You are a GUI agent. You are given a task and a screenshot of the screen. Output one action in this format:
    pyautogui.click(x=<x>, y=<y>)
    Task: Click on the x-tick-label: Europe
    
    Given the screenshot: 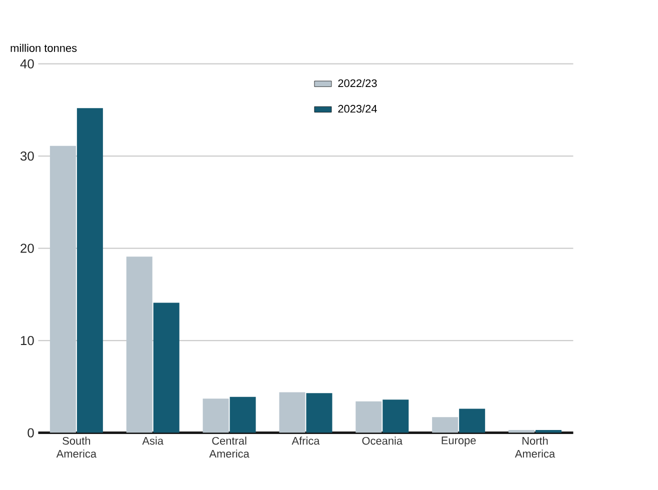 What is the action you would take?
    pyautogui.click(x=459, y=441)
    